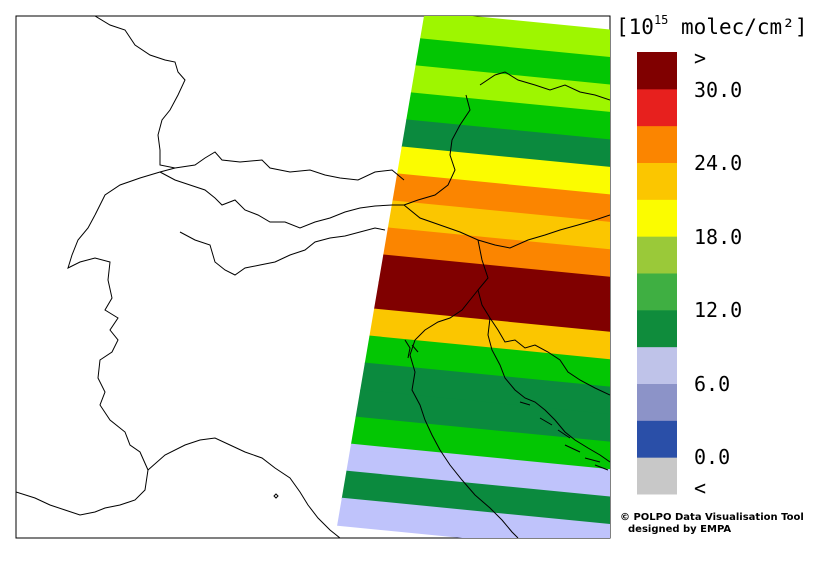  What do you see at coordinates (712, 384) in the screenshot?
I see `legend-label-6: 6.0` at bounding box center [712, 384].